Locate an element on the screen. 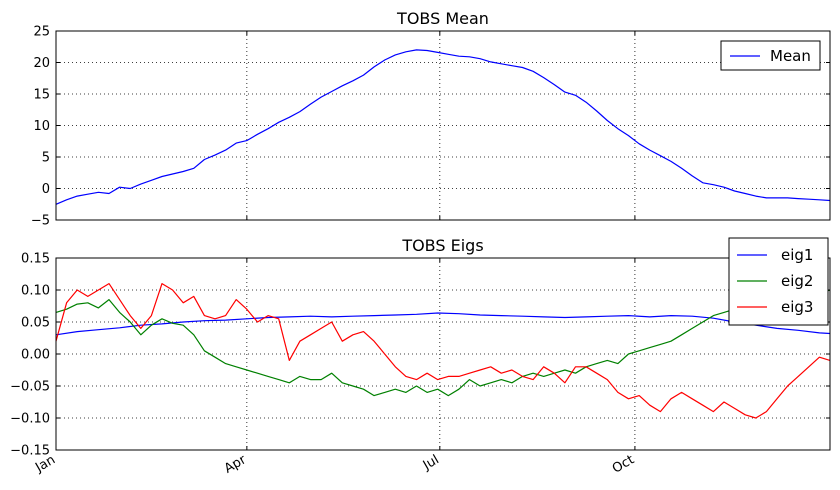 The image size is (840, 490). eigs-chart-title: TOBS Eigs is located at coordinates (442, 245).